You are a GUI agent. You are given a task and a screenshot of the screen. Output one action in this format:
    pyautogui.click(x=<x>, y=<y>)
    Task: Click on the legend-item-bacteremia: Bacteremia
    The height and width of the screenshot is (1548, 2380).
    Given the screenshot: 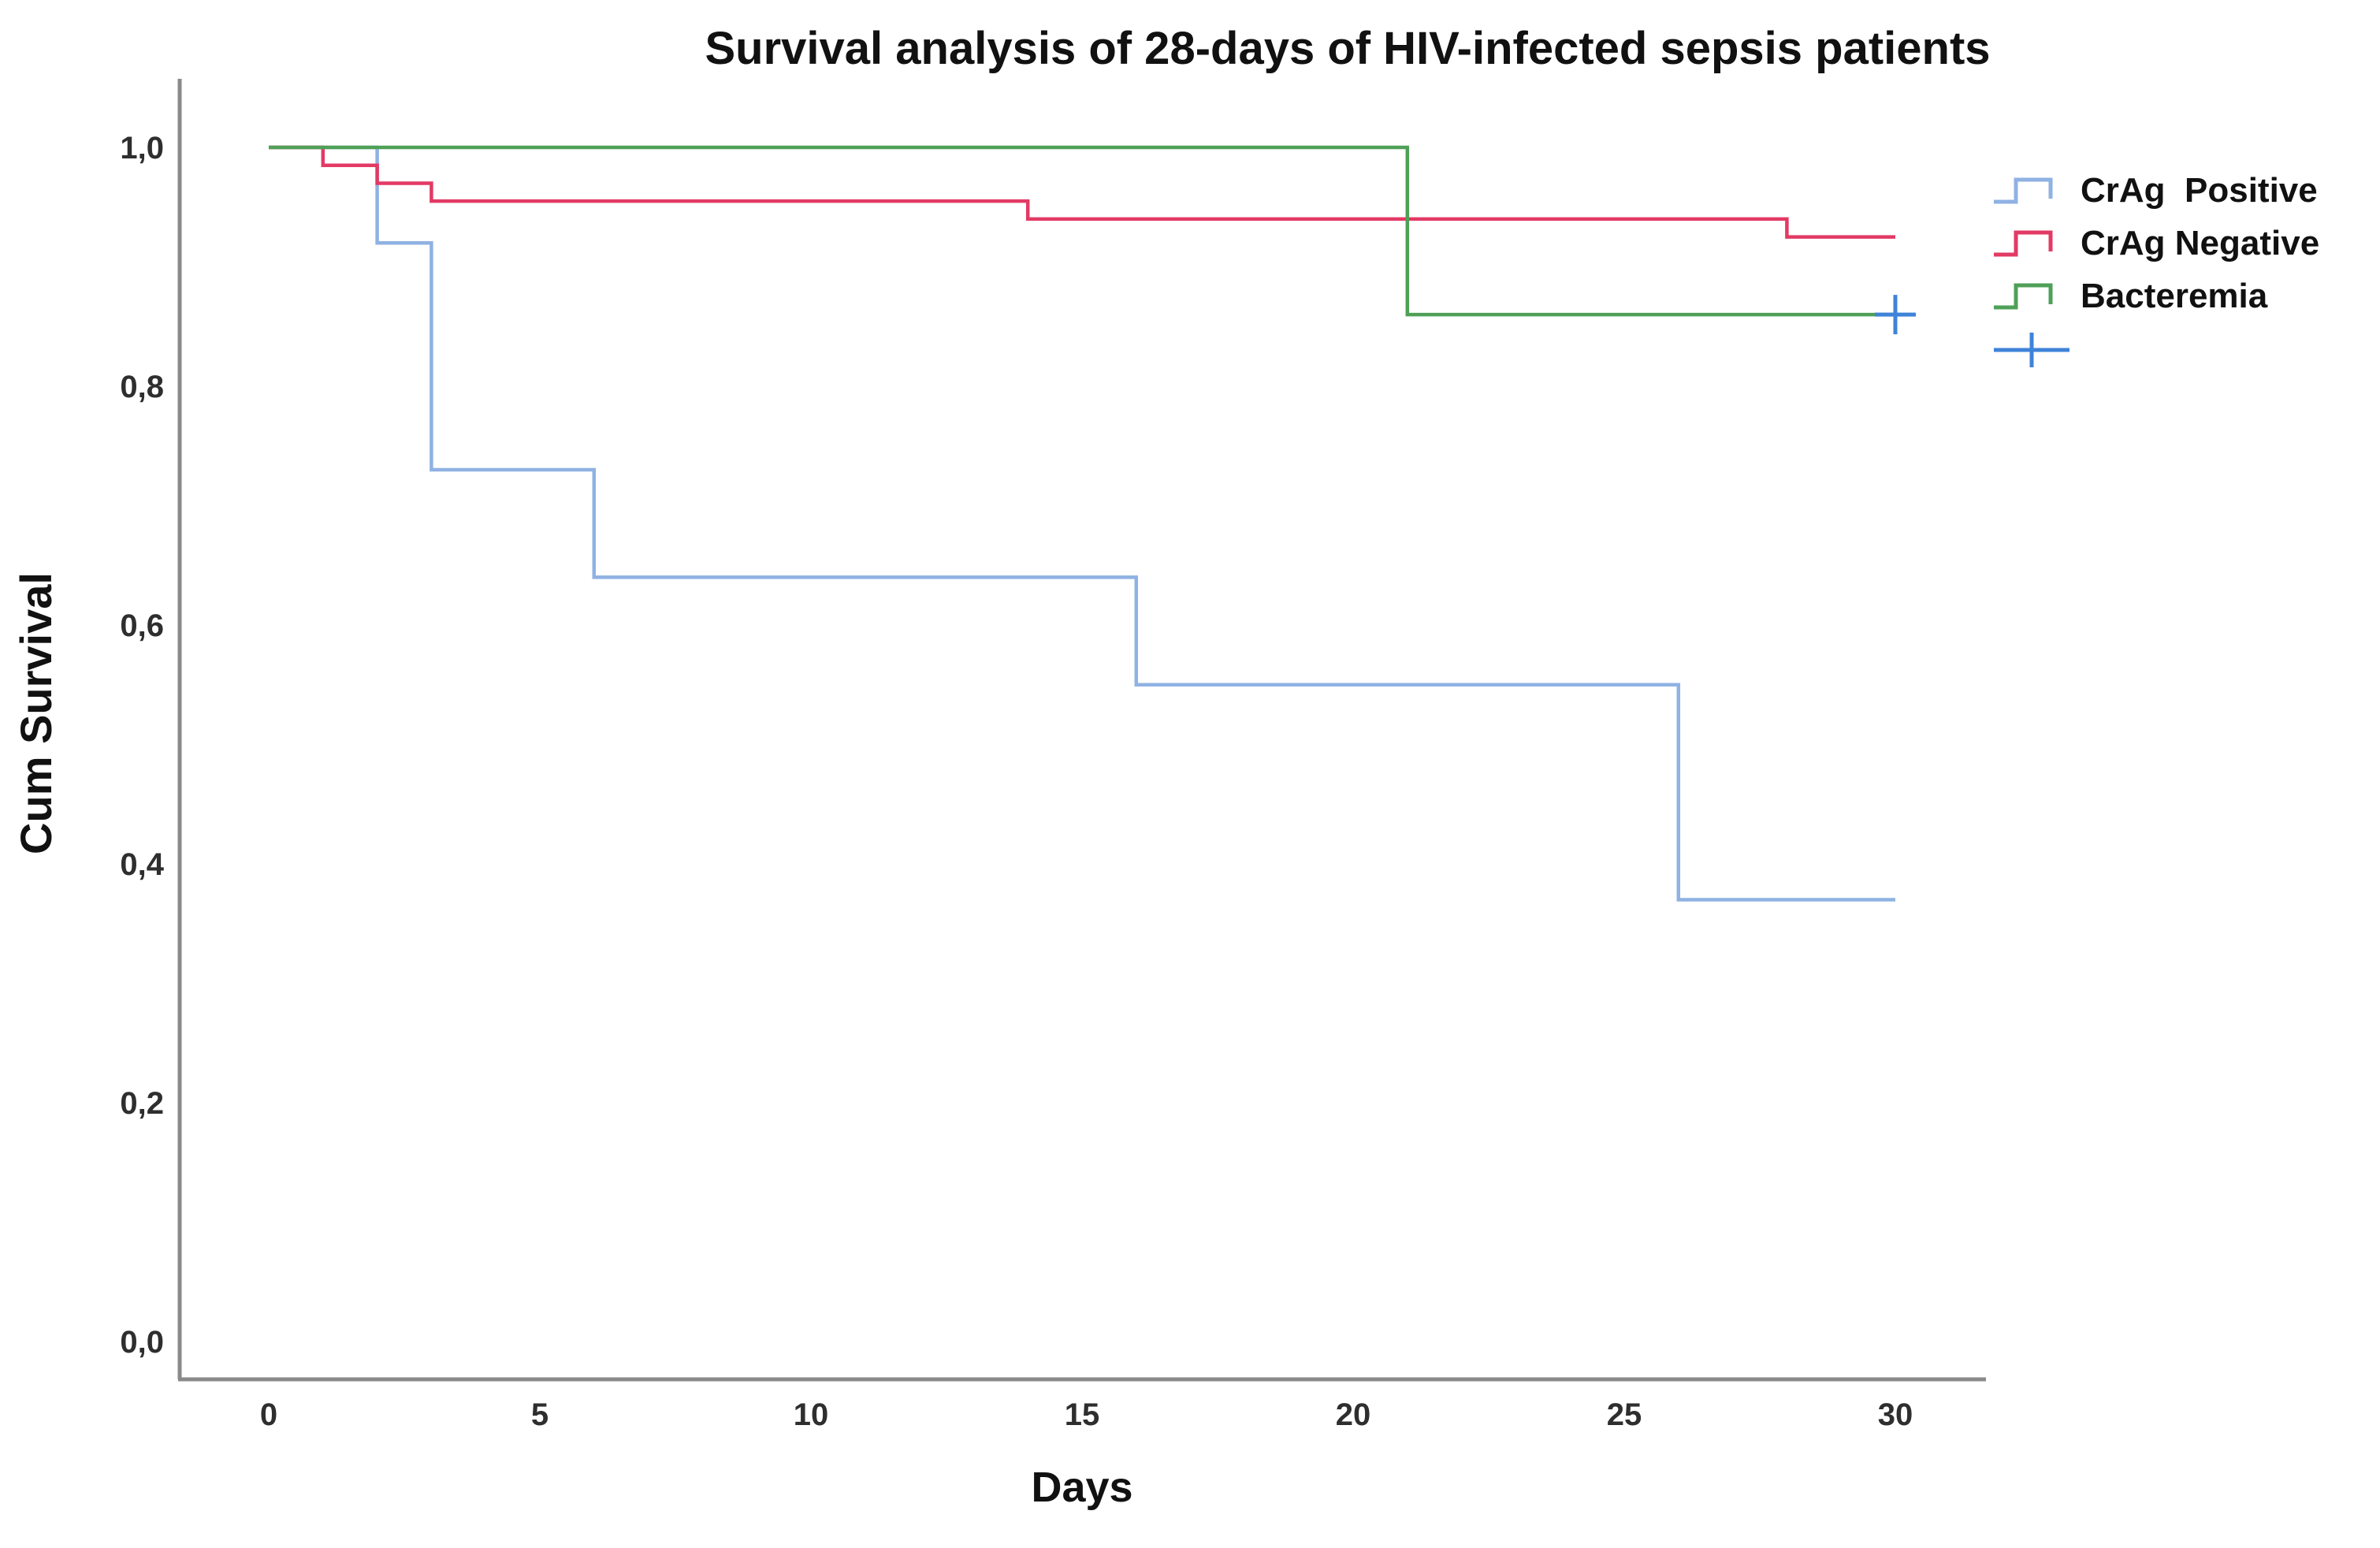 What is the action you would take?
    pyautogui.click(x=2155, y=296)
    